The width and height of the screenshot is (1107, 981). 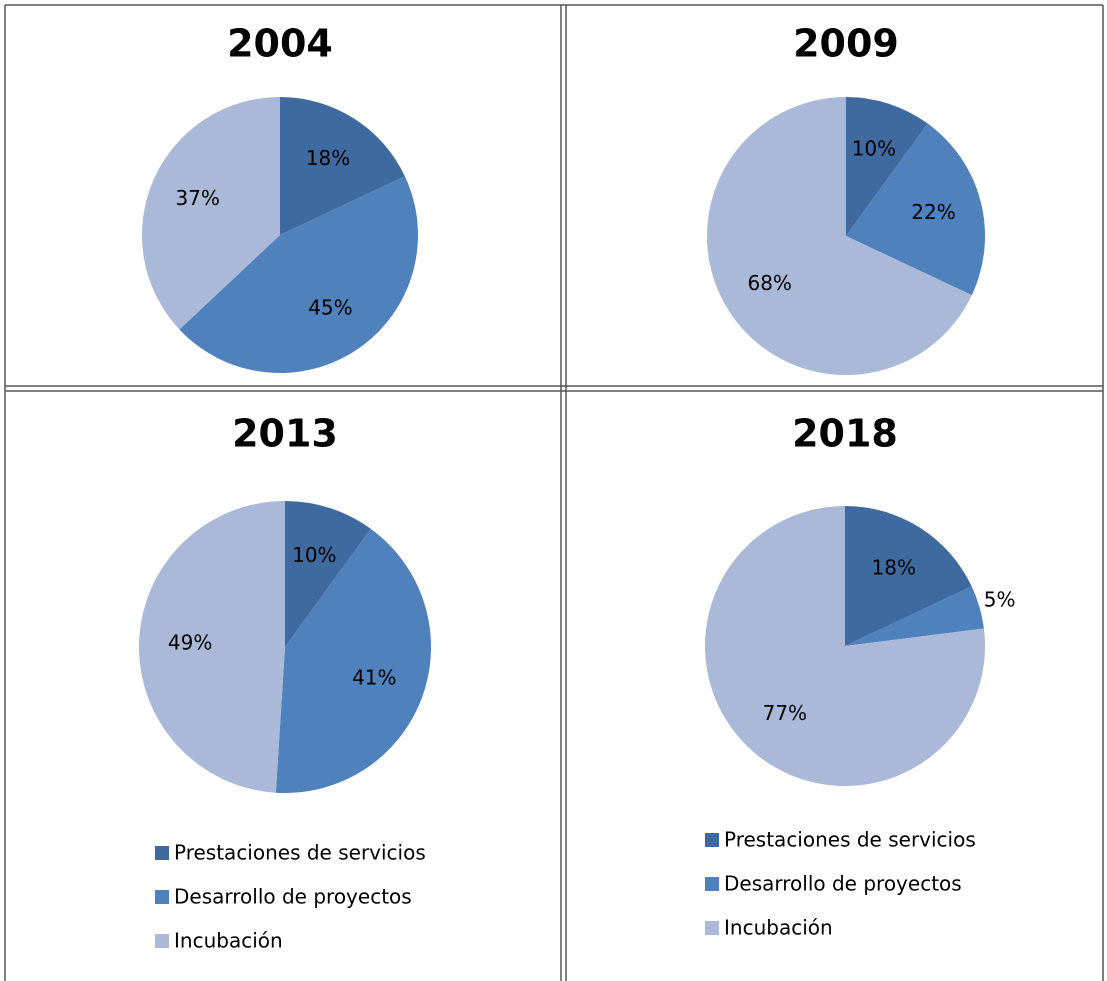 What do you see at coordinates (846, 44) in the screenshot?
I see `chart-title: 2009` at bounding box center [846, 44].